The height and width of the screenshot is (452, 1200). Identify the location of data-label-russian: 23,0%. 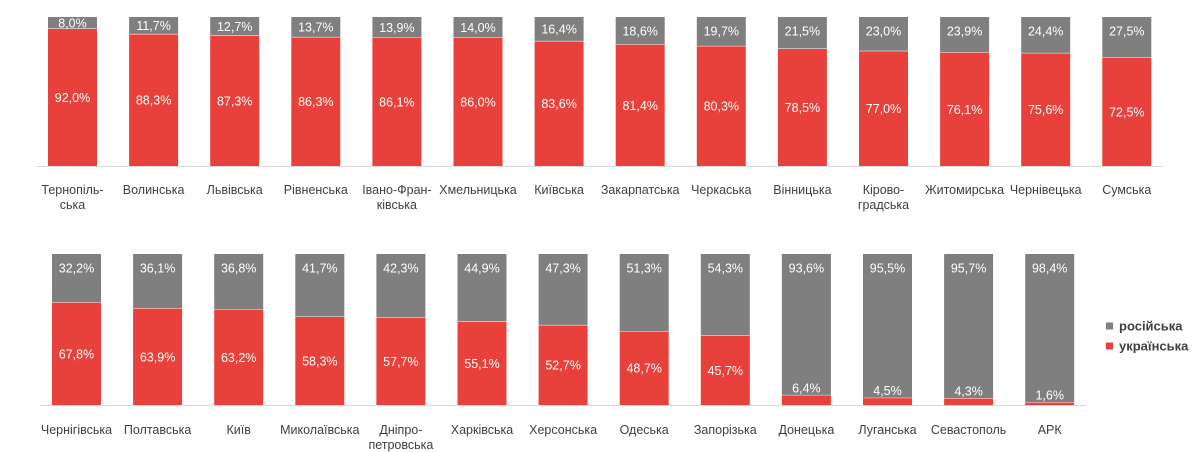
(883, 32).